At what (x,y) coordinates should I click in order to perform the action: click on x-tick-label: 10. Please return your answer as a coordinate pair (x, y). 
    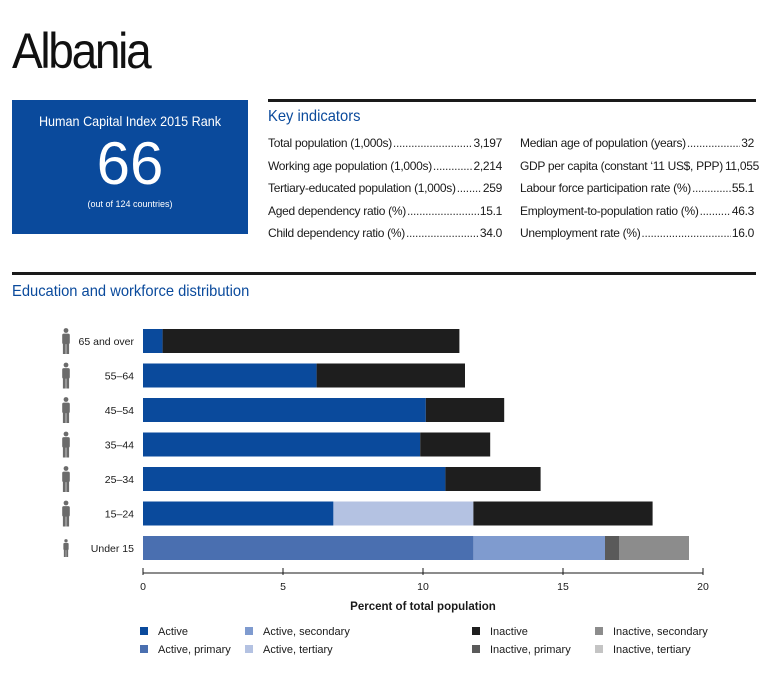
    Looking at the image, I should click on (423, 587).